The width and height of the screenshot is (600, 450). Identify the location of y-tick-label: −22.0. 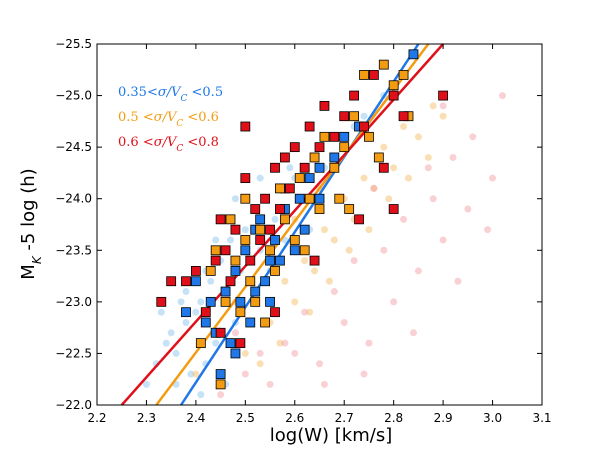
(73, 405).